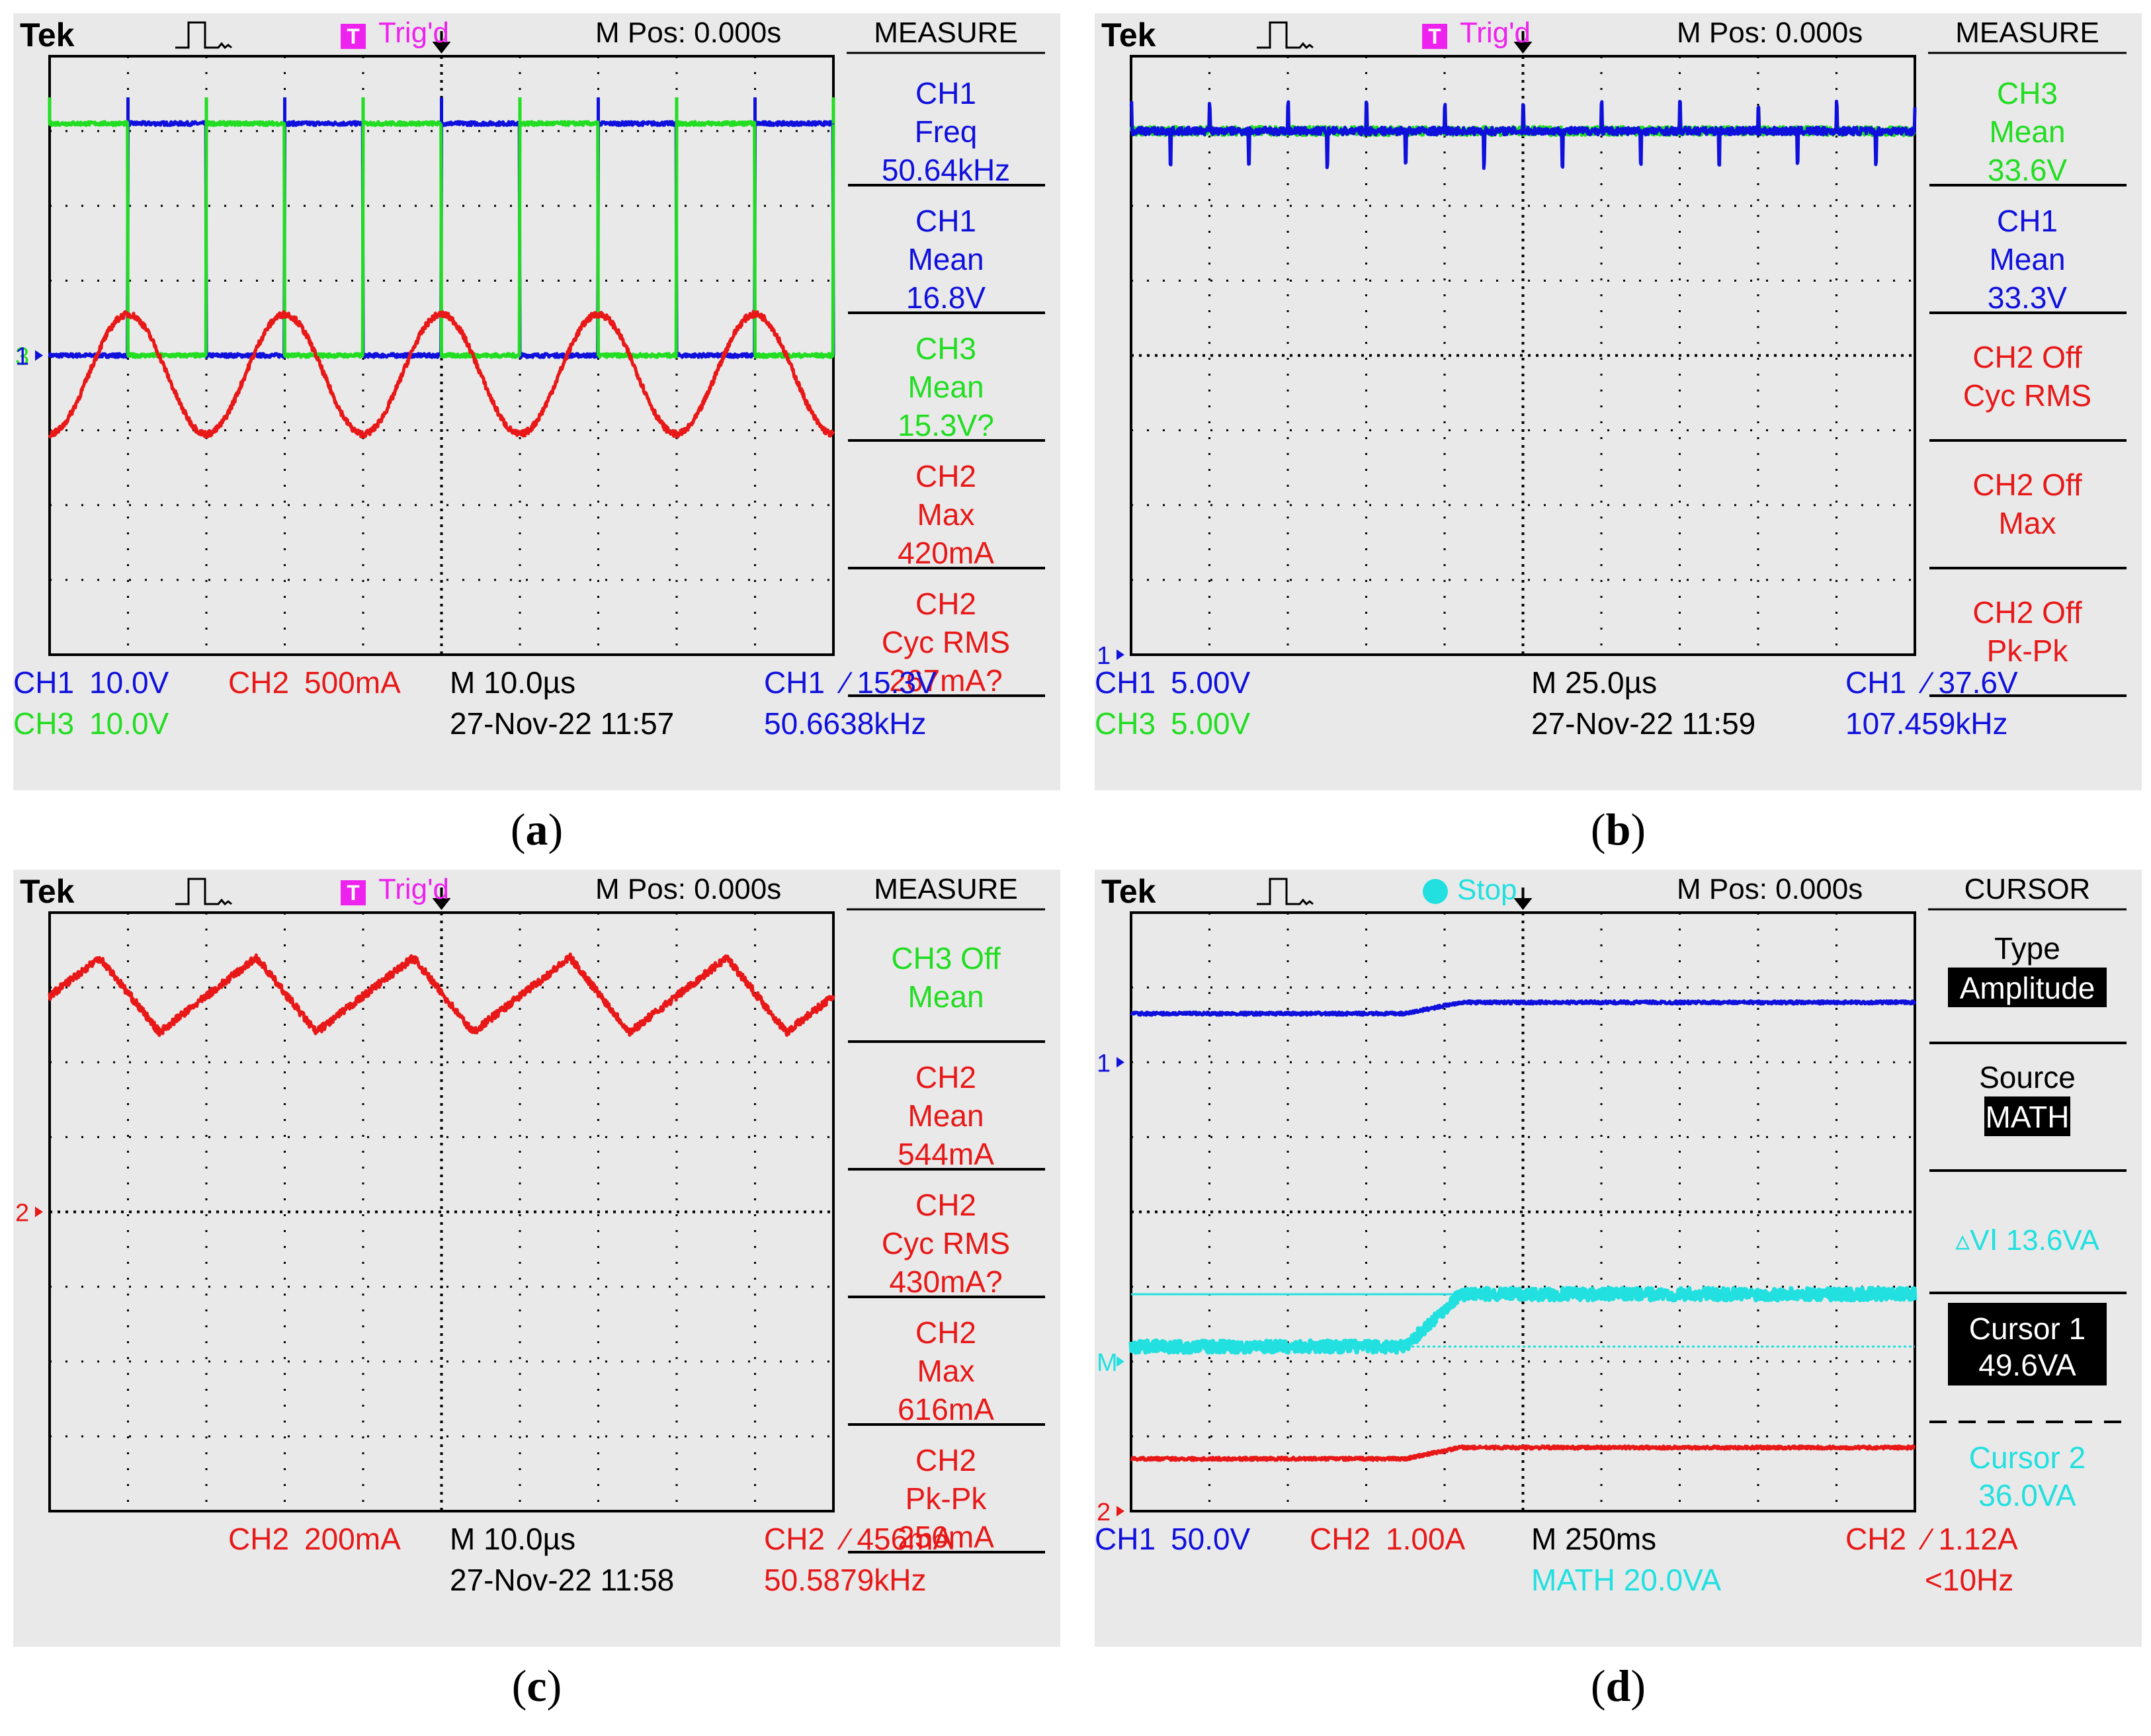  Describe the element at coordinates (2028, 170) in the screenshot. I see `measurement-line: 33.6V` at that location.